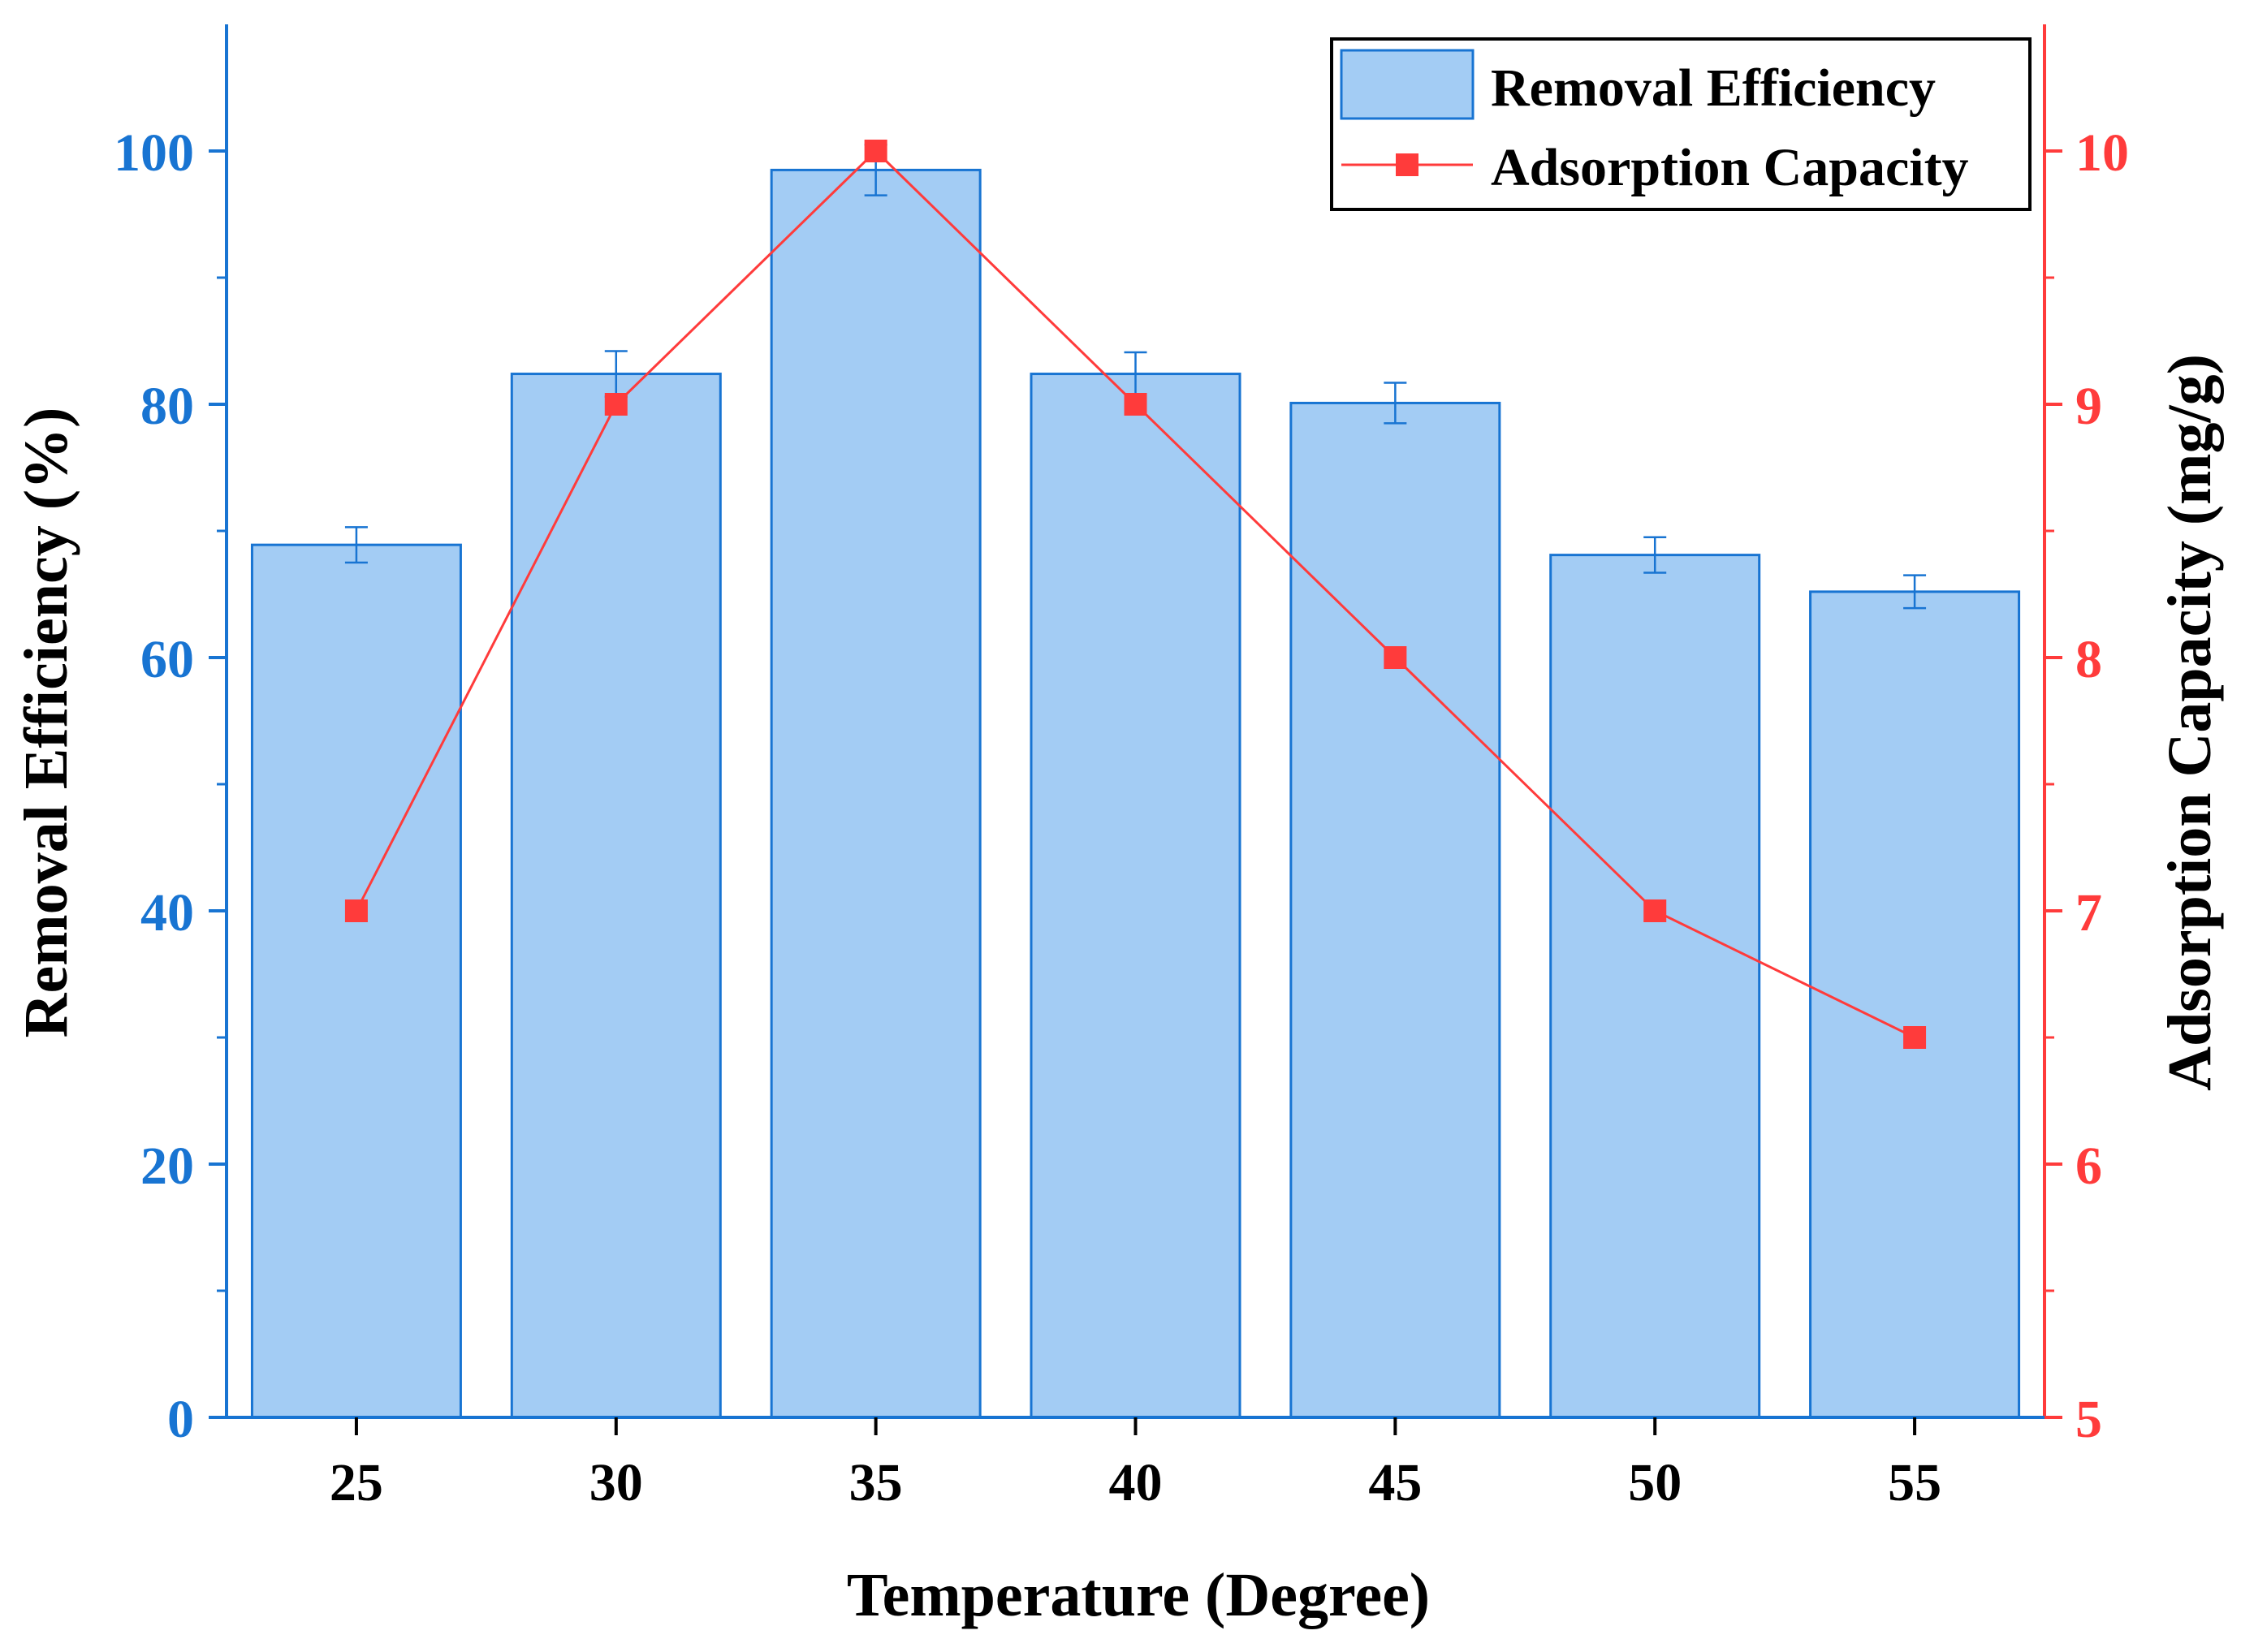  What do you see at coordinates (1407, 84) in the screenshot?
I see `legend-swatch-removal-efficiency` at bounding box center [1407, 84].